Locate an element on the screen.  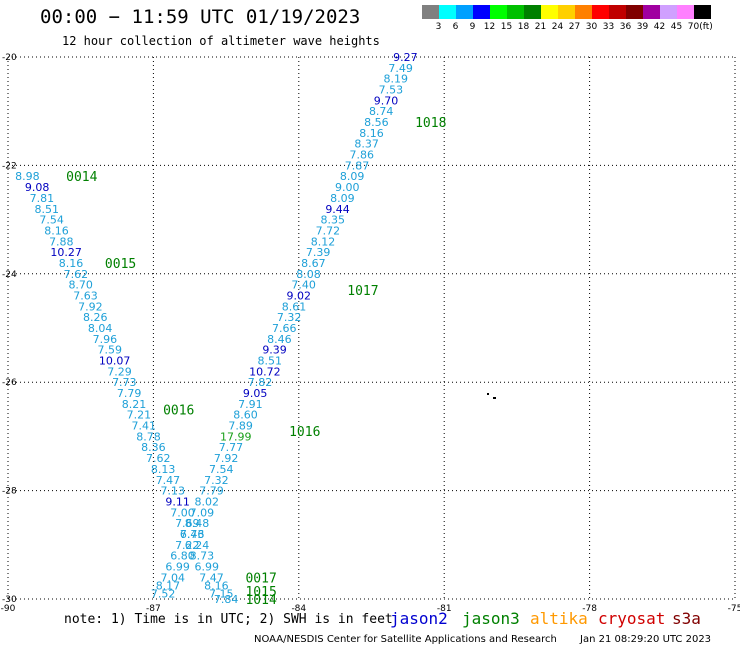
wave-height-value: 7.53 is located at coordinates (391, 90).